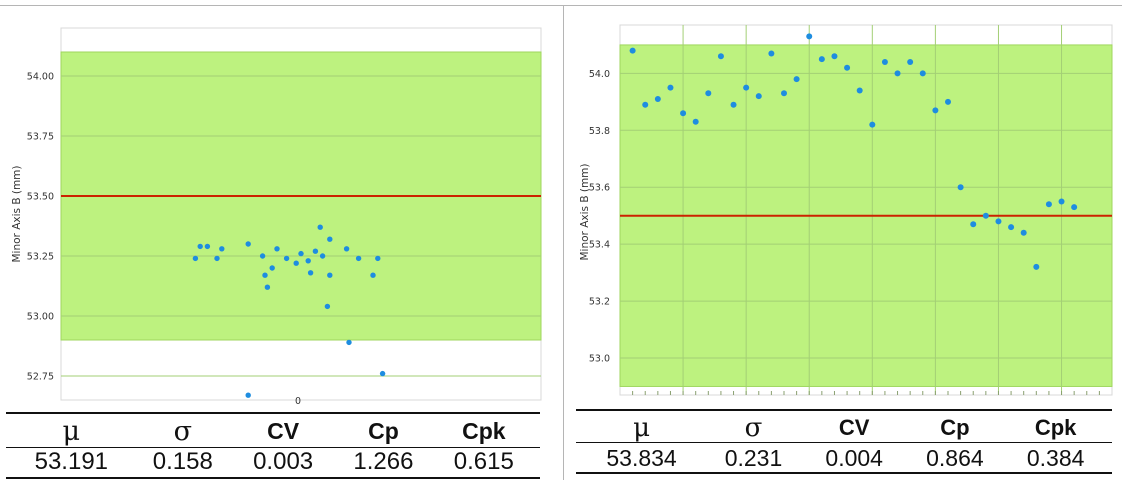 This screenshot has height=504, width=1122. I want to click on y-tick-label: 53.8, so click(599, 131).